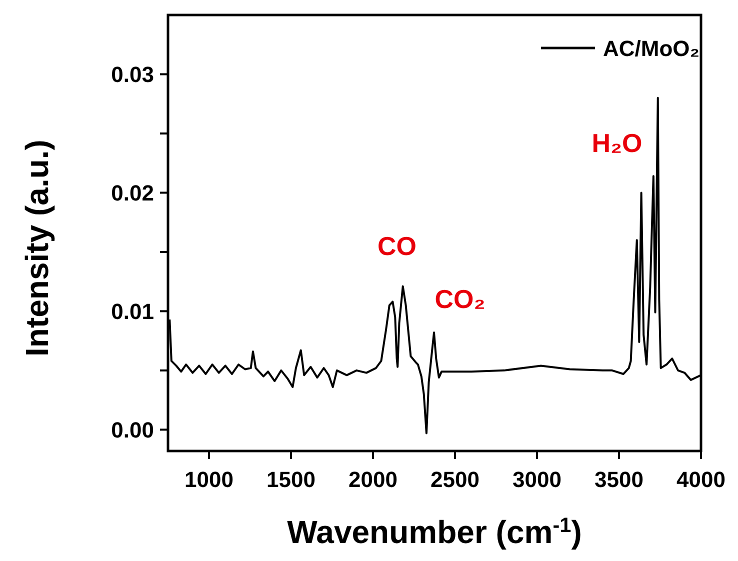 This screenshot has width=738, height=561. I want to click on x-tick-label: 1500, so click(291, 479).